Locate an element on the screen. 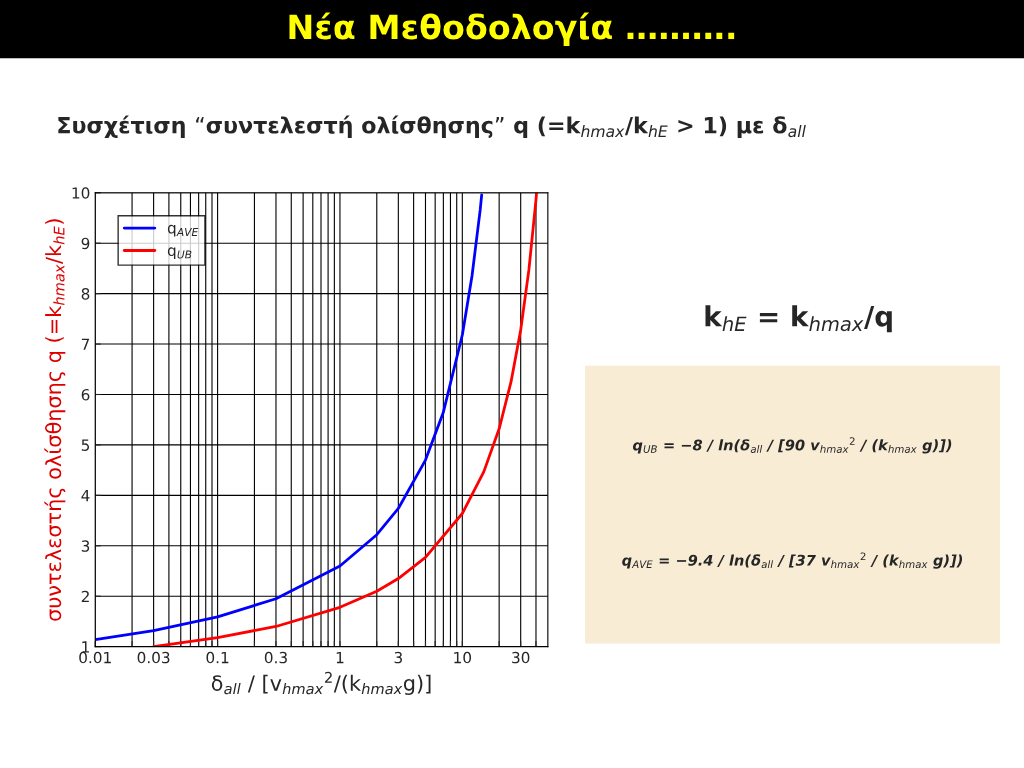 Image resolution: width=1024 pixels, height=768 pixels. legend-label: q$_{AVE}$ is located at coordinates (183, 230).